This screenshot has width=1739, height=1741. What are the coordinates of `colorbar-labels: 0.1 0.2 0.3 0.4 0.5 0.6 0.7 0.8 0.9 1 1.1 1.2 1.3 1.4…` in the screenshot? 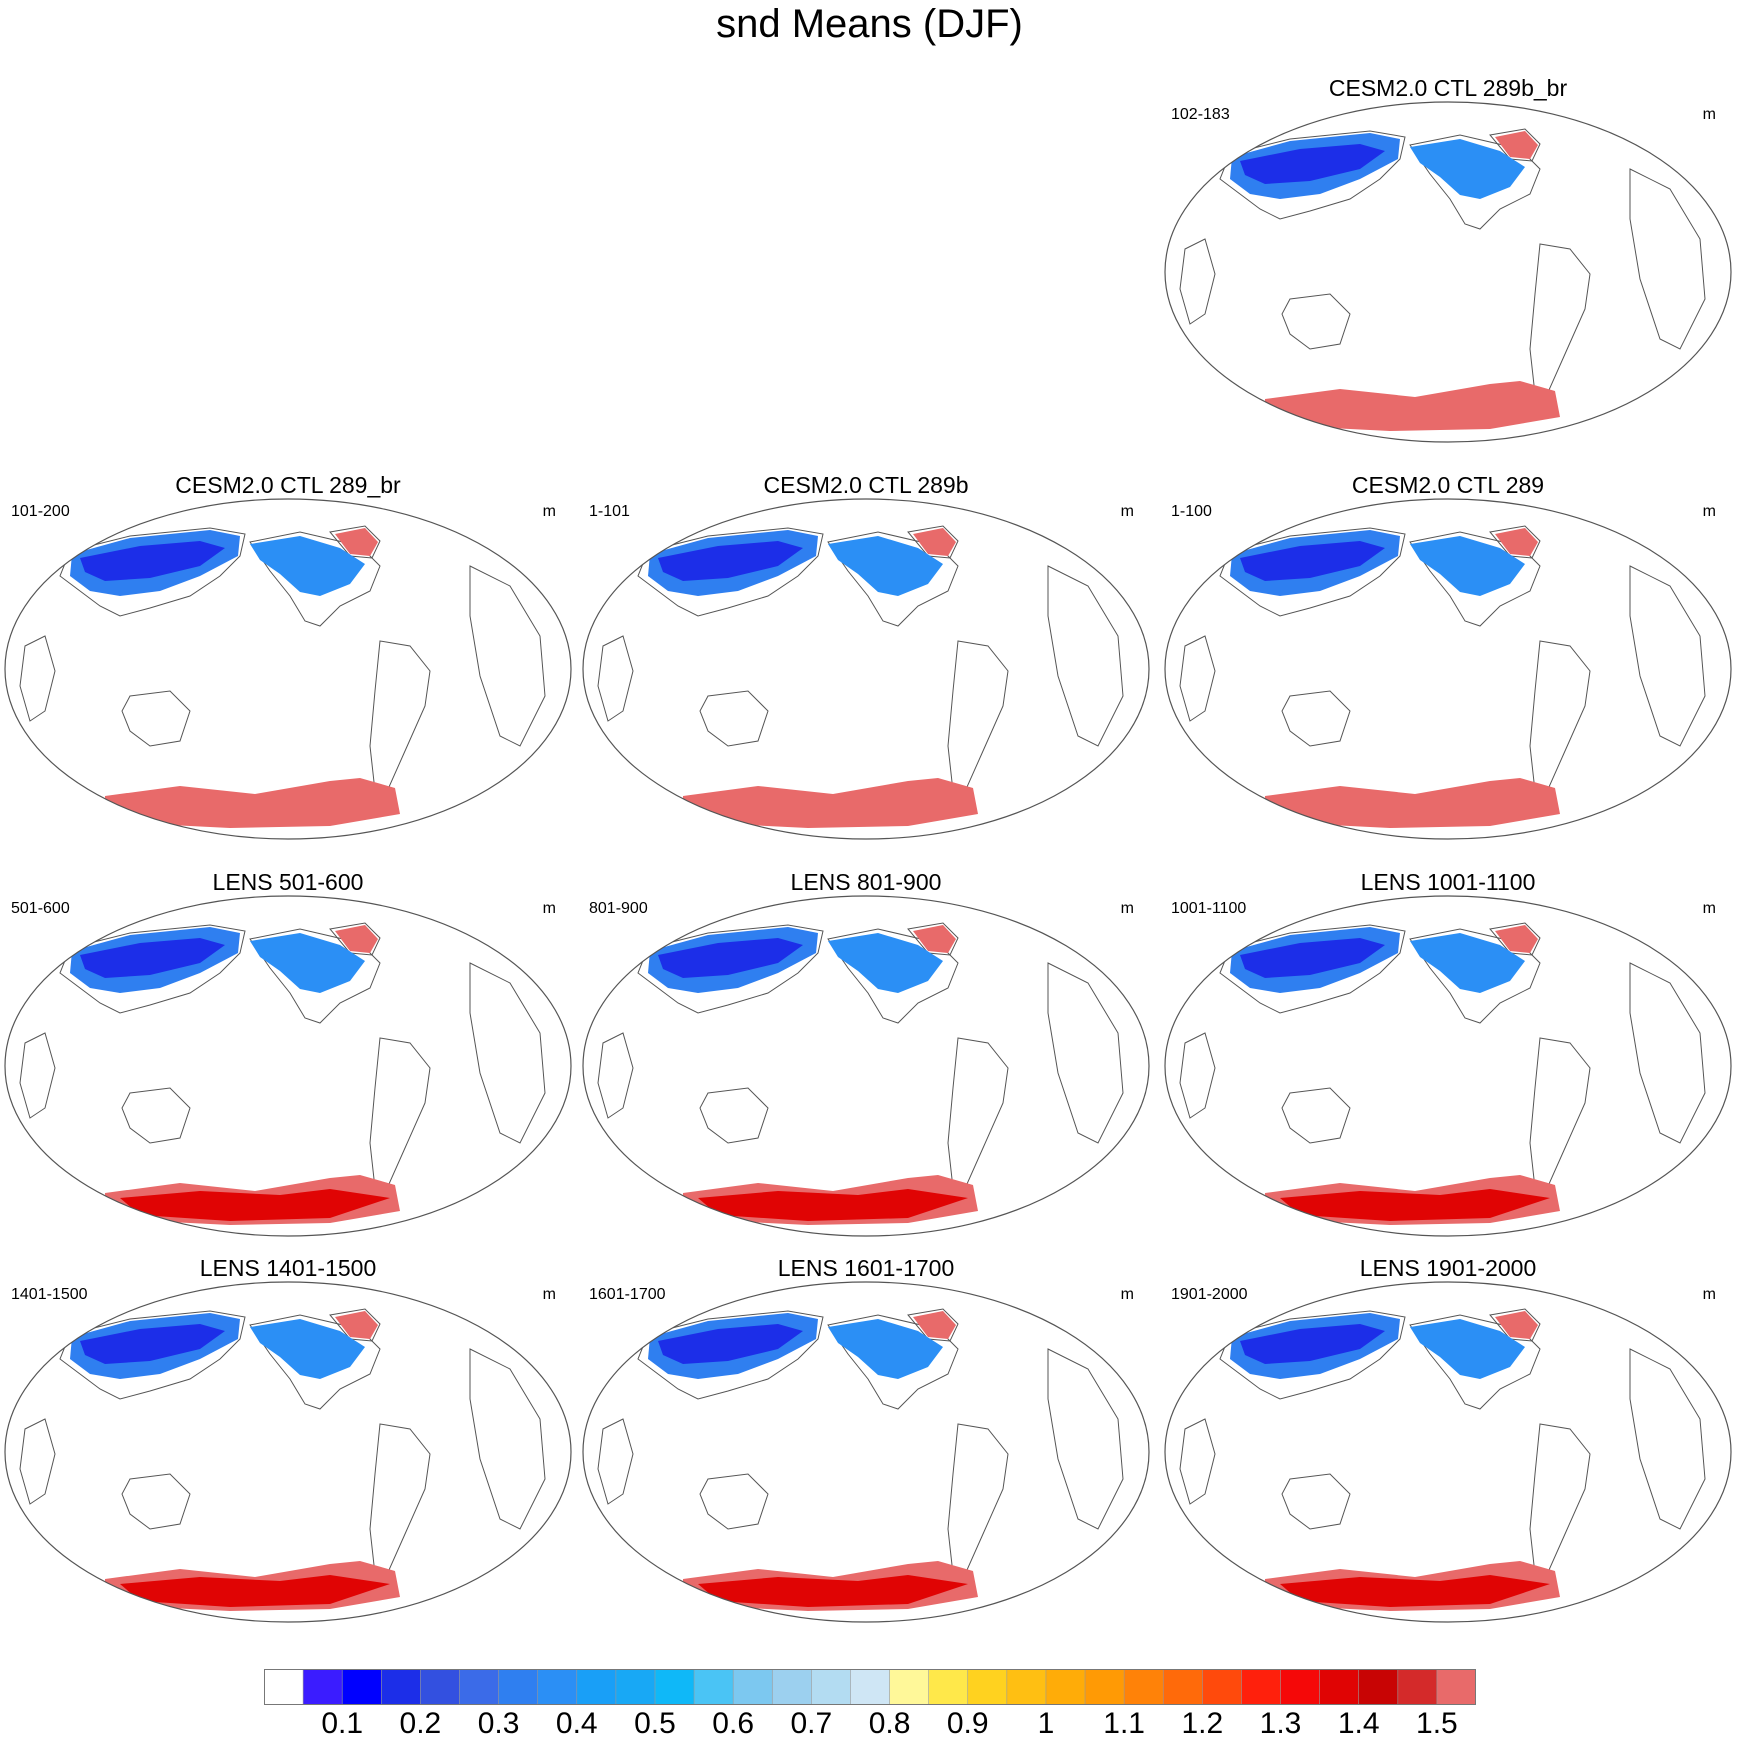 It's located at (869, 1723).